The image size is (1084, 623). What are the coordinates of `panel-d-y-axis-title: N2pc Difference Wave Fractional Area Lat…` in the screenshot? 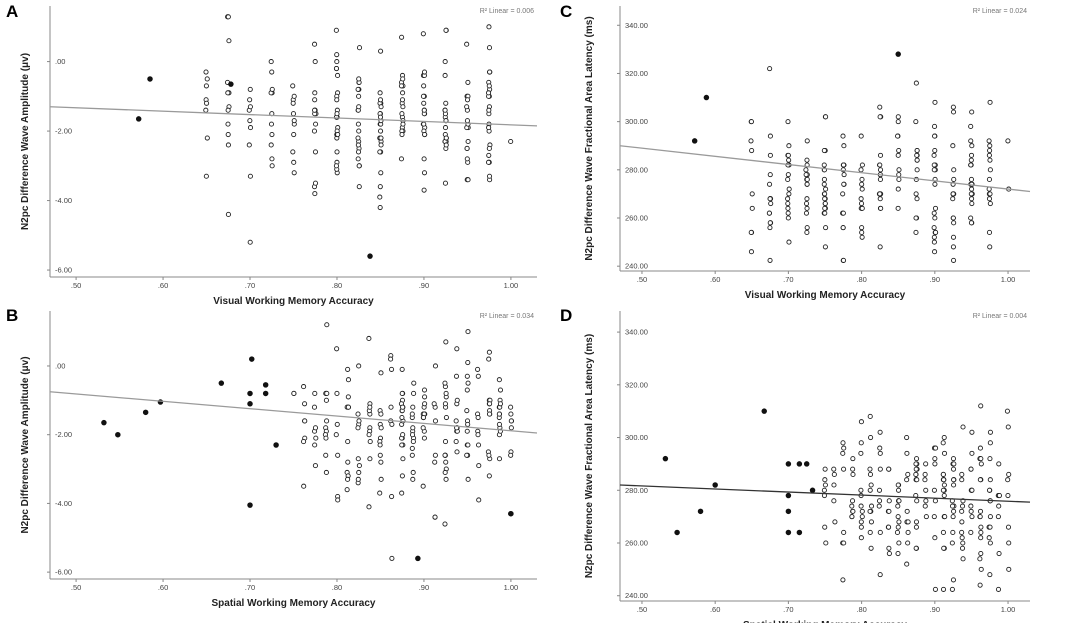 It's located at (589, 456).